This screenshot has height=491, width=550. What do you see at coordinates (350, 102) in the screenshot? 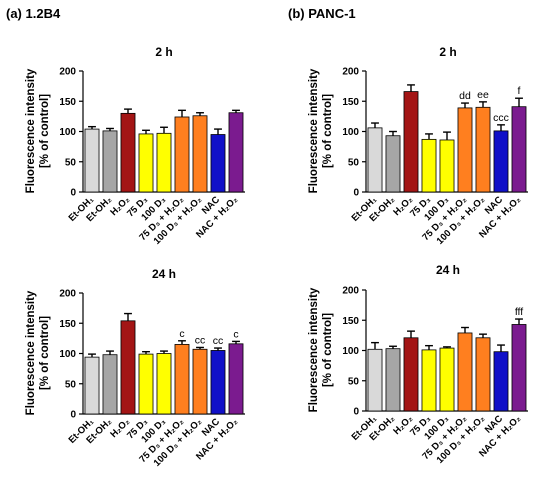
I see `chart-2-ytick-label: 150` at bounding box center [350, 102].